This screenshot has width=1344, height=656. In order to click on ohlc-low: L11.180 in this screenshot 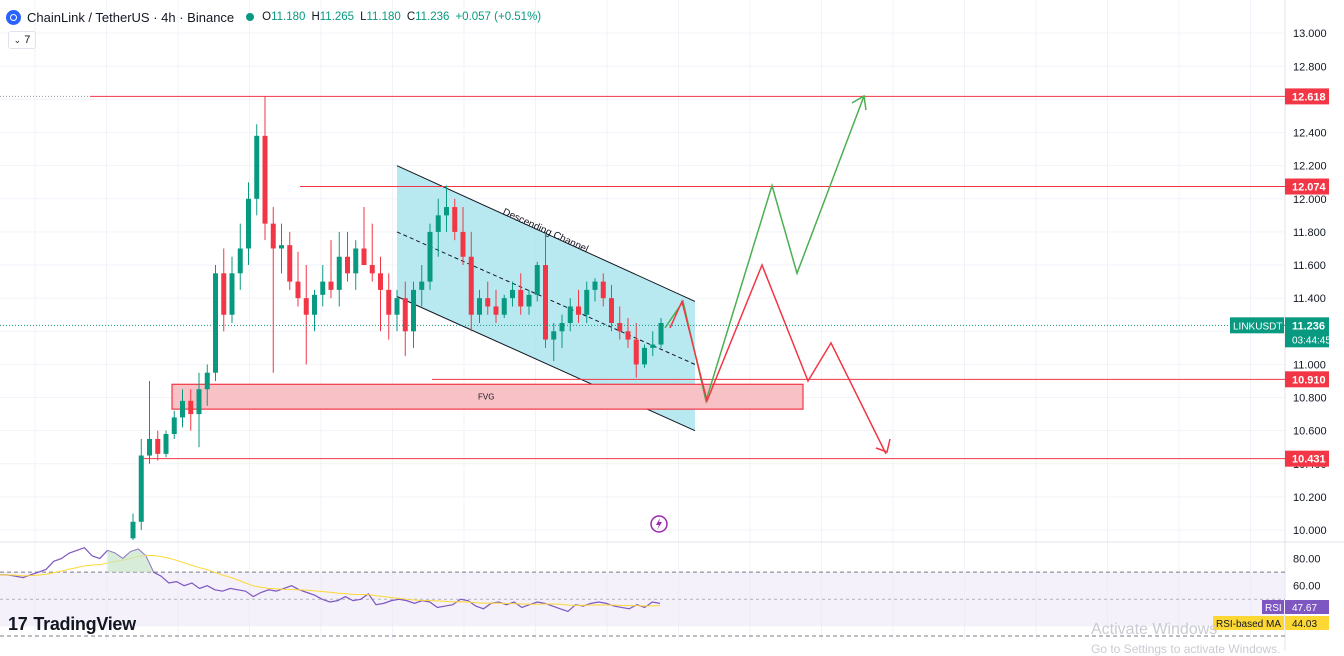, I will do `click(380, 17)`.